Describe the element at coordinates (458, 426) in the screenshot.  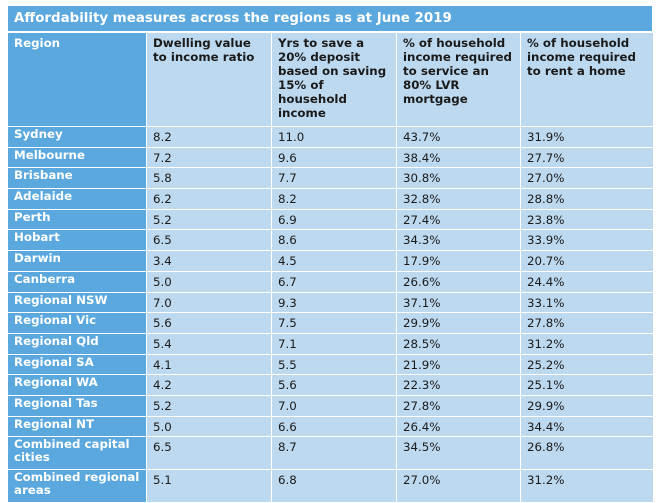
I see `mortgage-income-cell: 26.4%` at that location.